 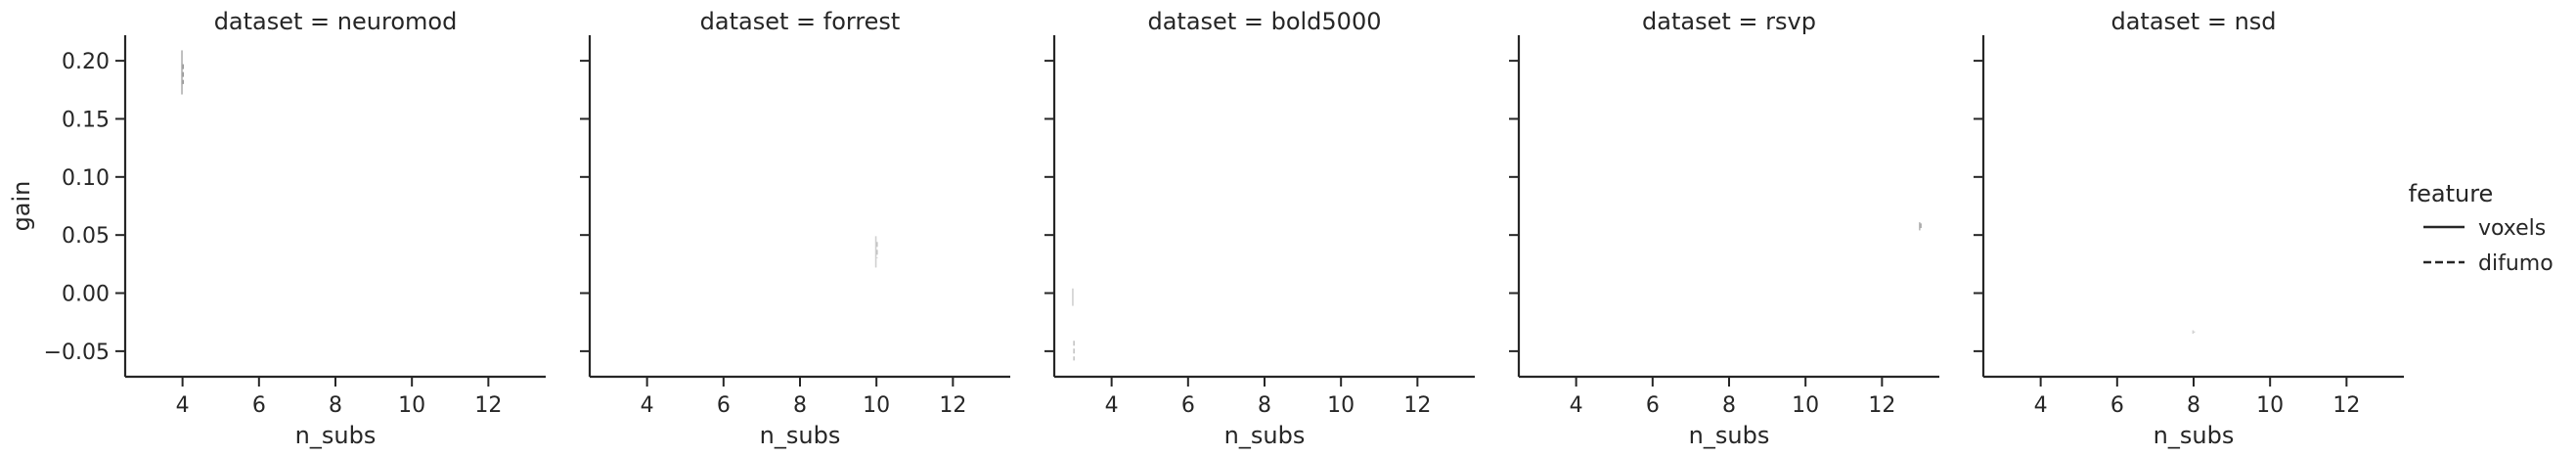 What do you see at coordinates (21, 206) in the screenshot?
I see `y-axis-label: gain` at bounding box center [21, 206].